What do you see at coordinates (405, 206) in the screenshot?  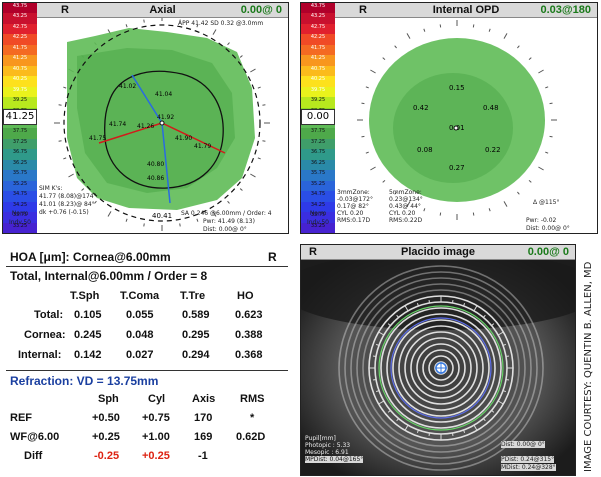 I see `zone5-line: 0.43@ 44°` at bounding box center [405, 206].